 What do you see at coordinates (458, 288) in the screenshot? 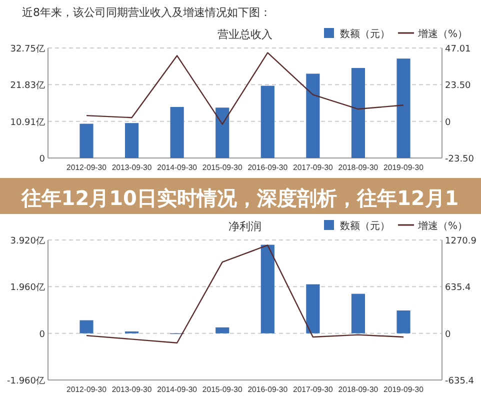
I see `y2-tick-label: 635.4` at bounding box center [458, 288].